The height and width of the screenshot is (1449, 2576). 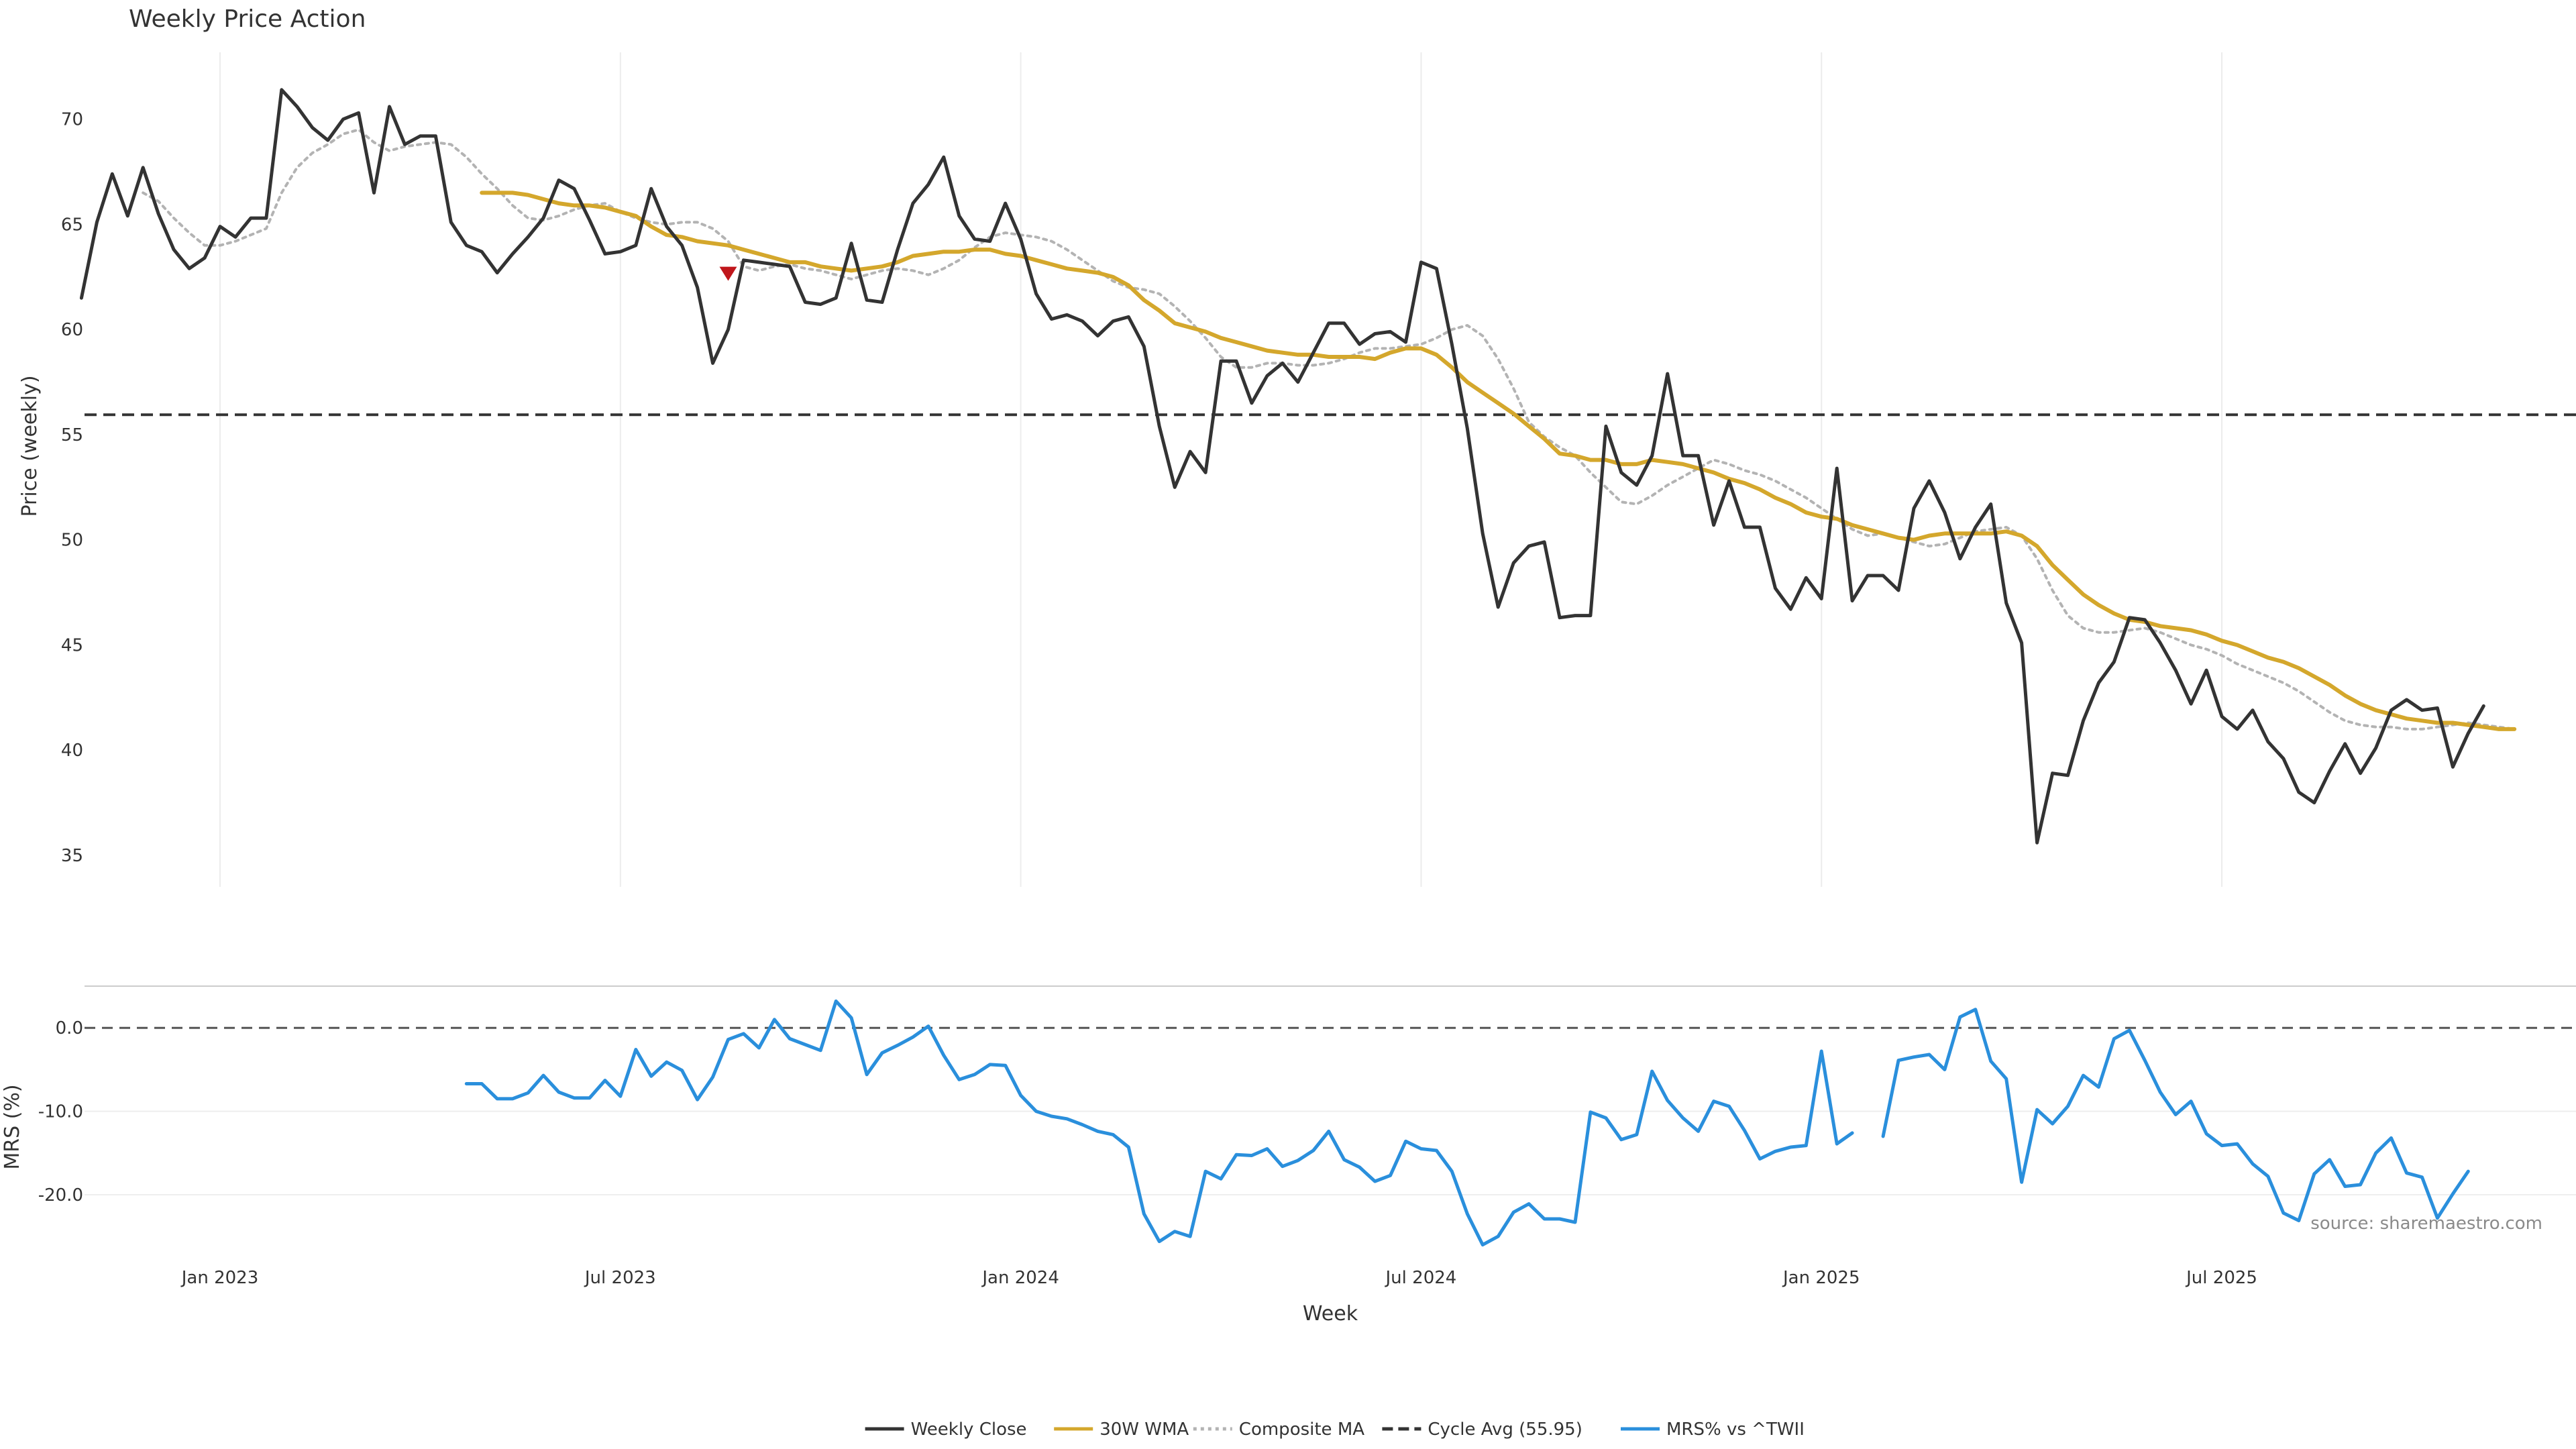 What do you see at coordinates (969, 1429) in the screenshot?
I see `legend-label: Weekly Close` at bounding box center [969, 1429].